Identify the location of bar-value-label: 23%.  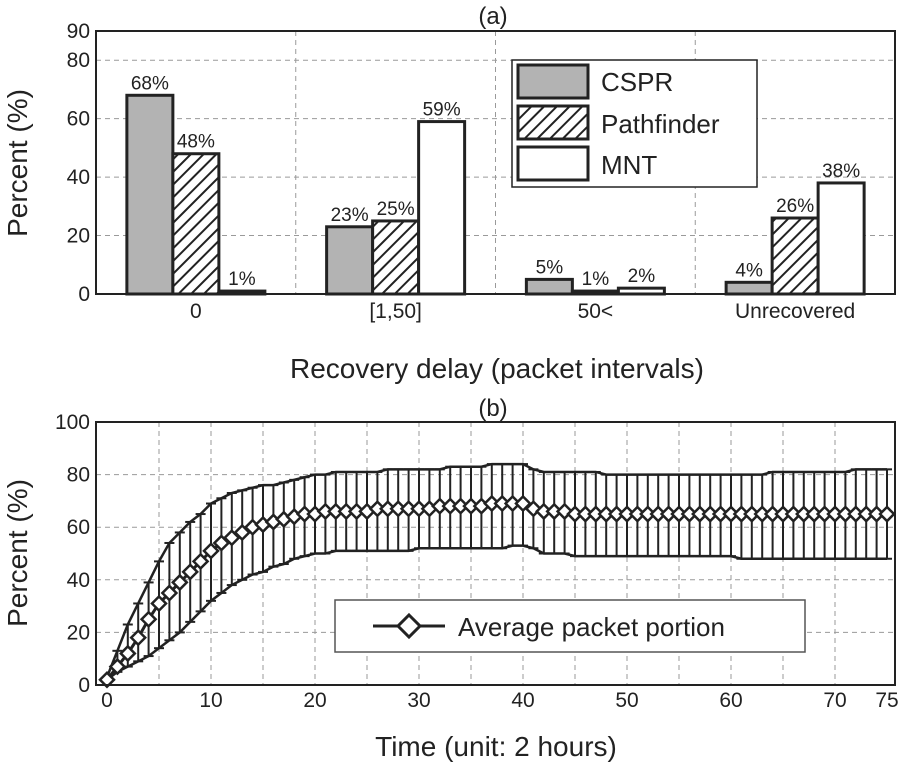
(350, 215).